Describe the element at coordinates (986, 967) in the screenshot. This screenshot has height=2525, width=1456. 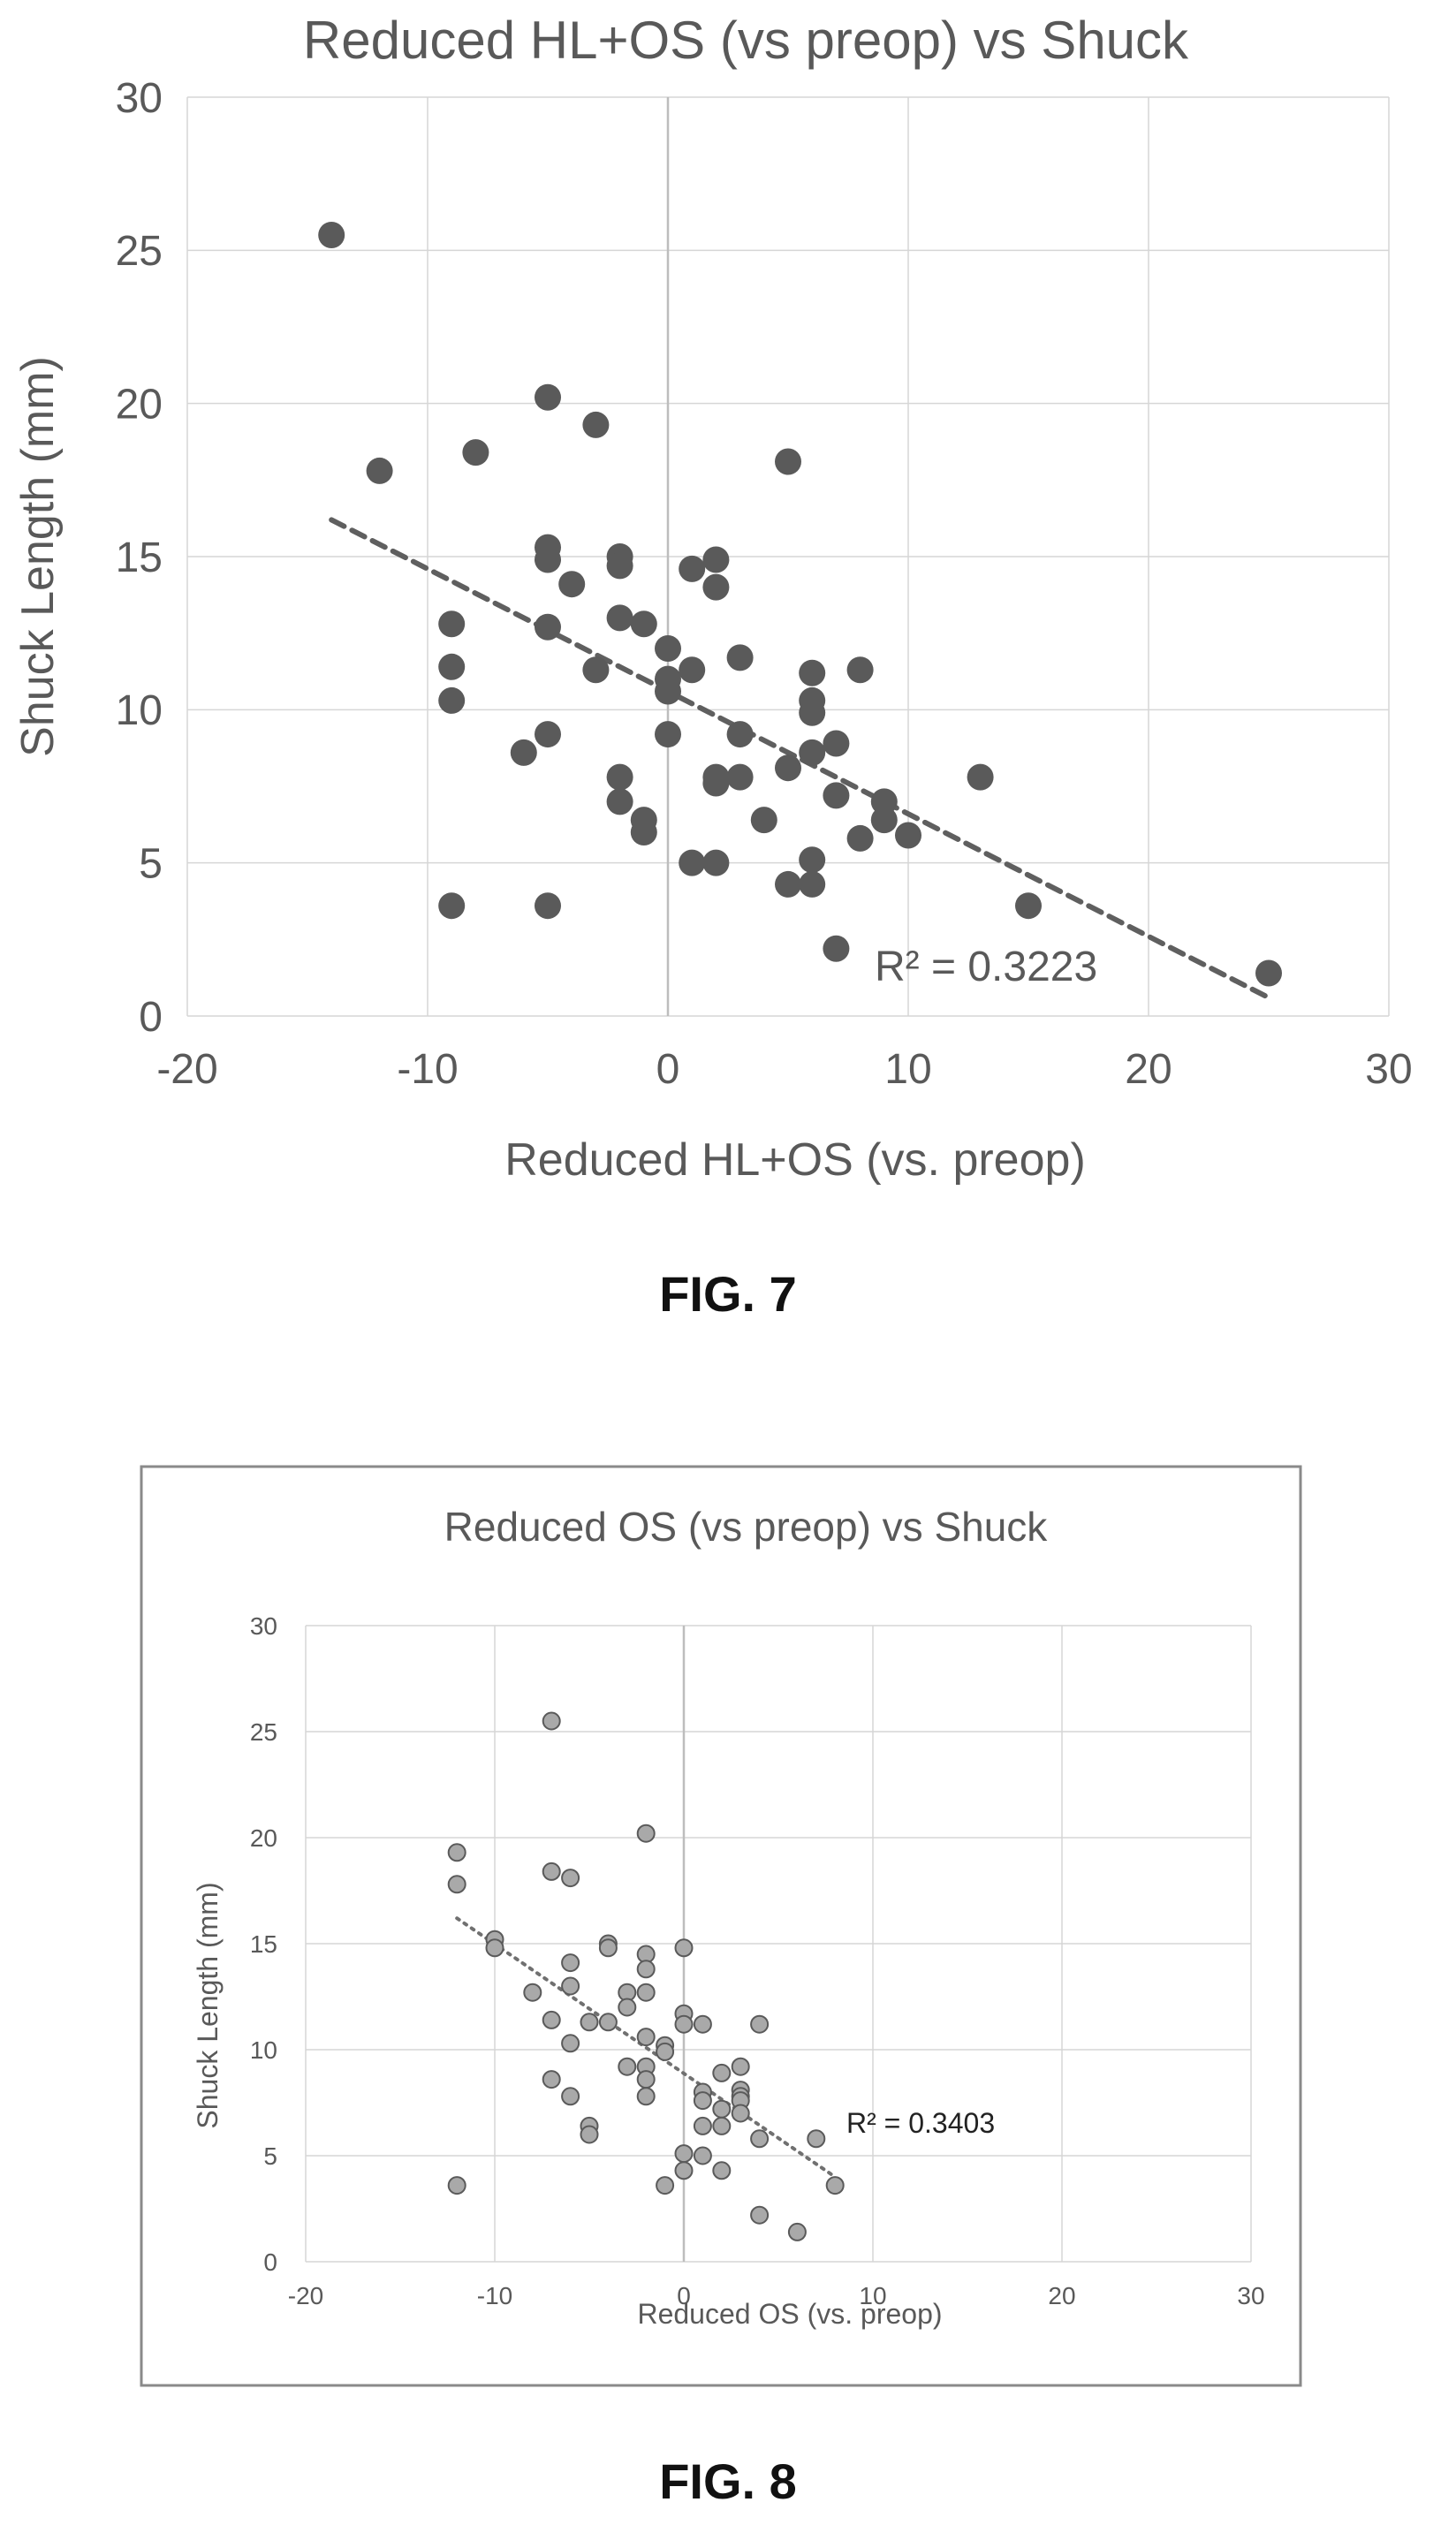
I see `r-squared-label: R² = 0.3223` at that location.